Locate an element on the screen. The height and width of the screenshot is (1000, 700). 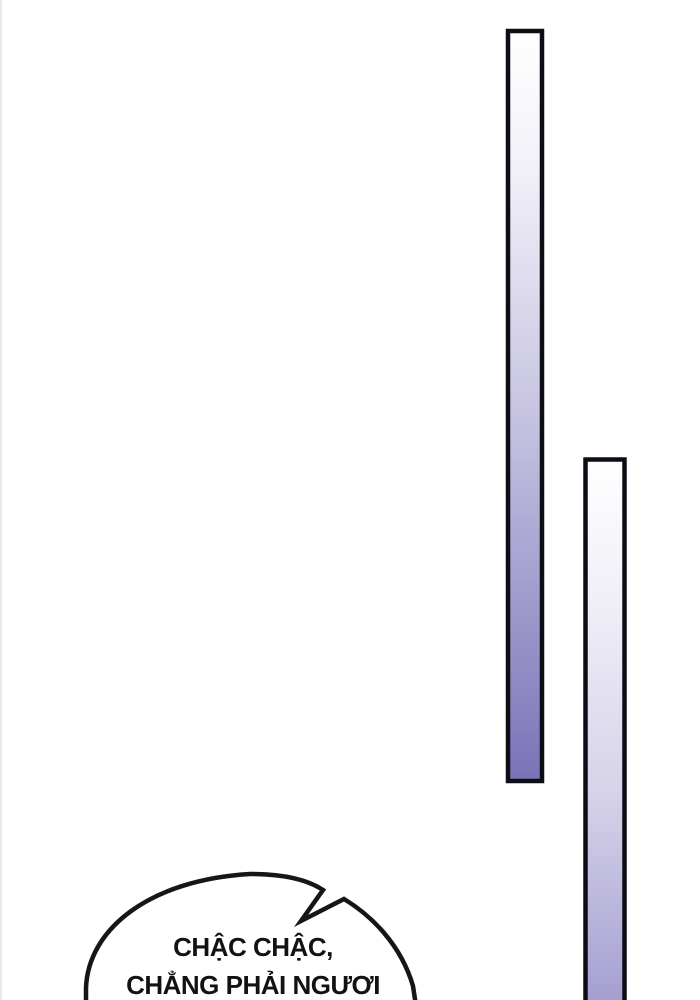
gradient-bar-tall is located at coordinates (525, 406).